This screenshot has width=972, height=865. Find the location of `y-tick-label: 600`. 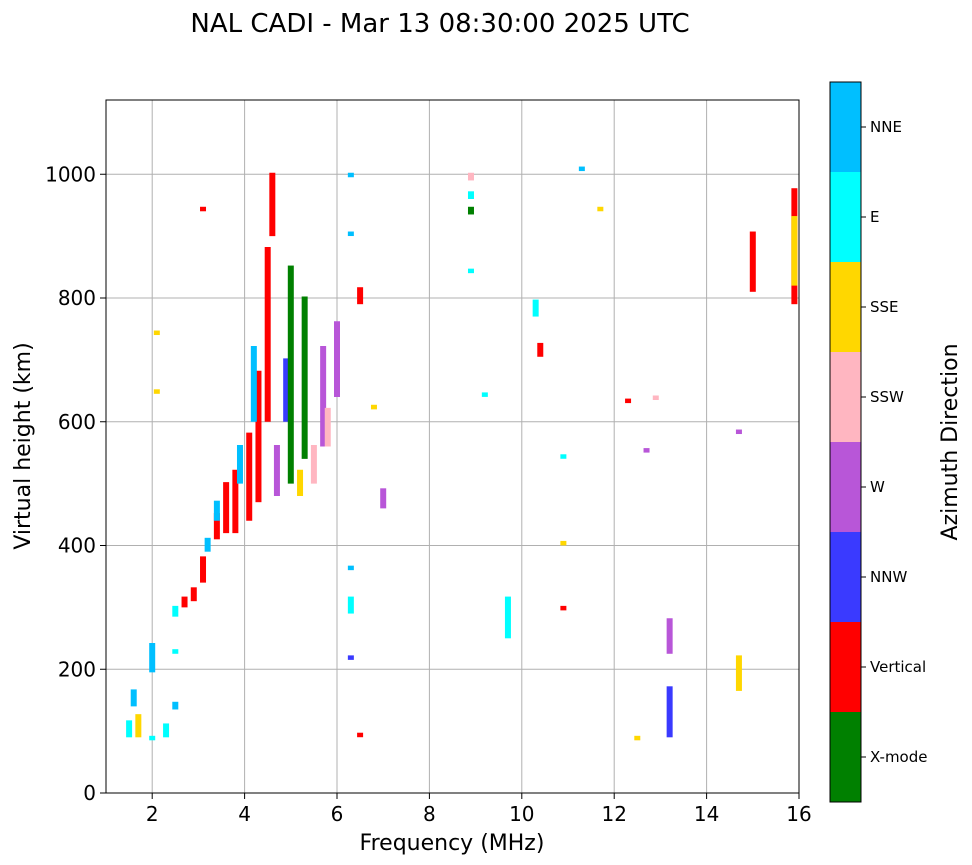

y-tick-label: 600 is located at coordinates (77, 422).